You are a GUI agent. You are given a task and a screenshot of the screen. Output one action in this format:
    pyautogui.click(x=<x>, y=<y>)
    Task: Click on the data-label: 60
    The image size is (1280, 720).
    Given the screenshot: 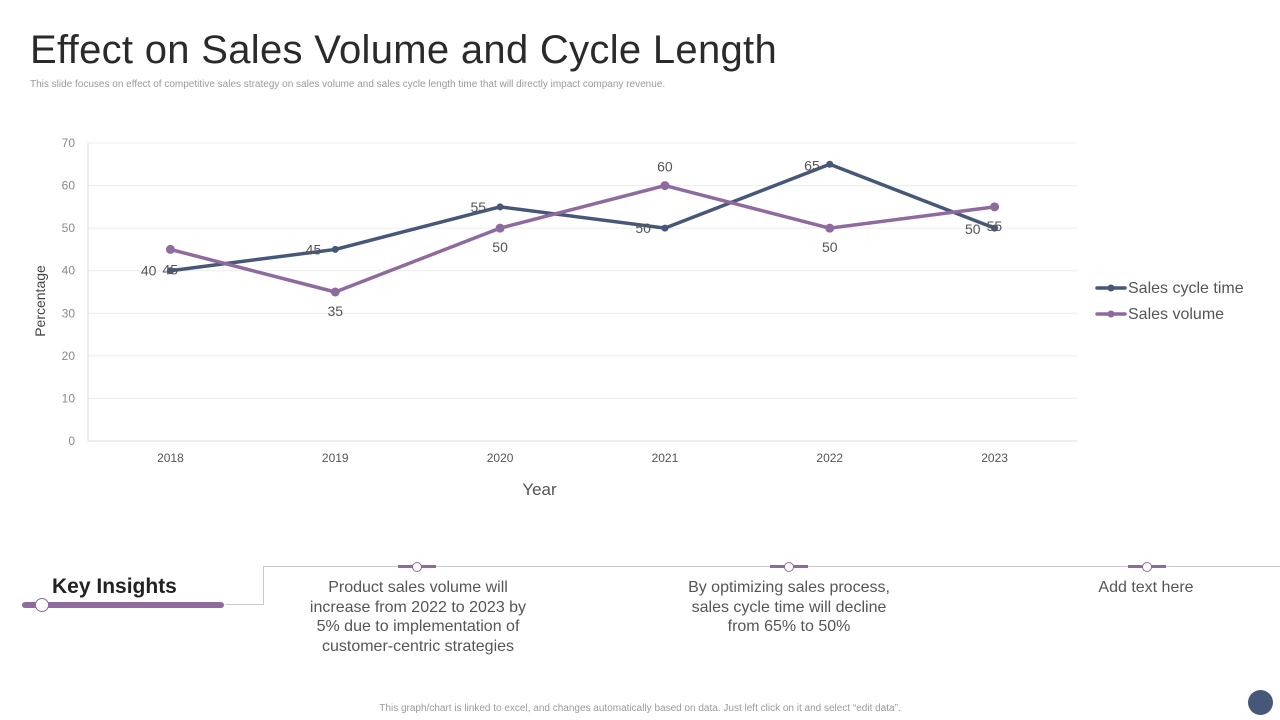 What is the action you would take?
    pyautogui.click(x=665, y=167)
    